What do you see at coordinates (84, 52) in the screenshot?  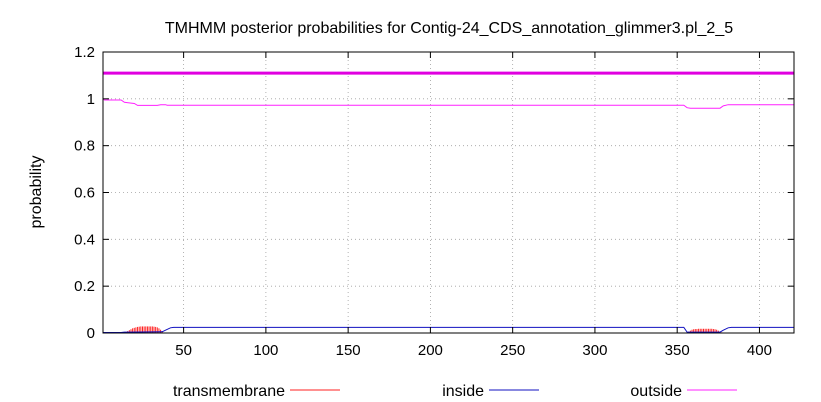 I see `y-tick-label: 1.2` at bounding box center [84, 52].